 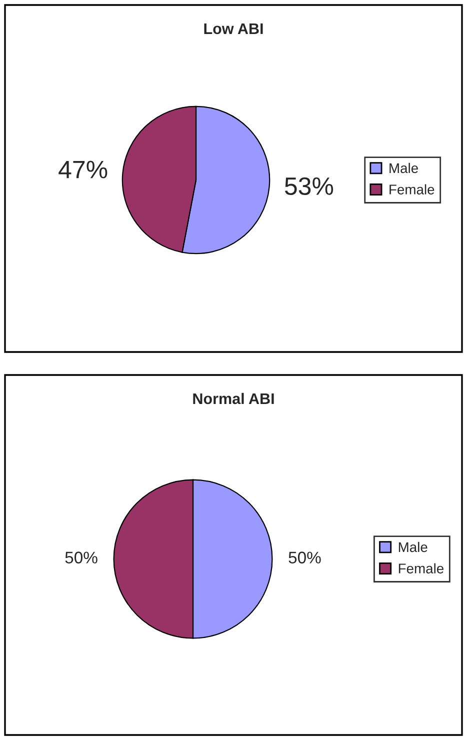 I want to click on chart-title: Low ABI, so click(x=233, y=28).